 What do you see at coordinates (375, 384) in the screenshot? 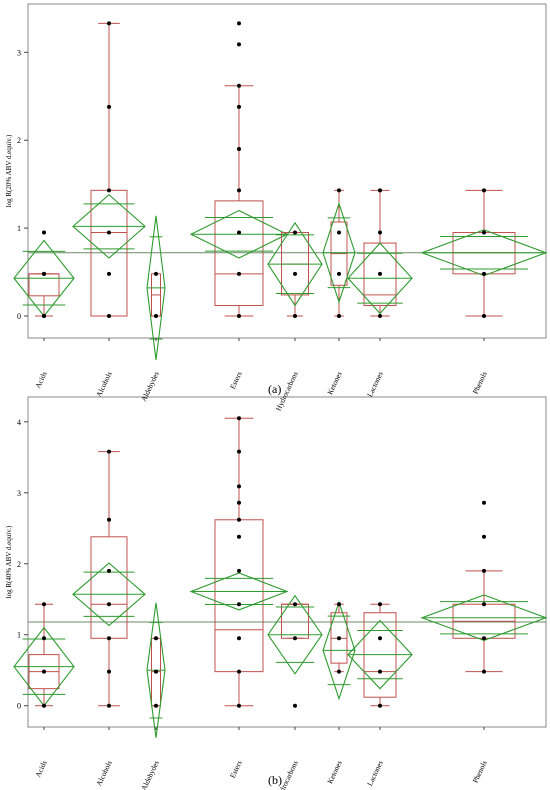
I see `x-tick-label: Lactones` at bounding box center [375, 384].